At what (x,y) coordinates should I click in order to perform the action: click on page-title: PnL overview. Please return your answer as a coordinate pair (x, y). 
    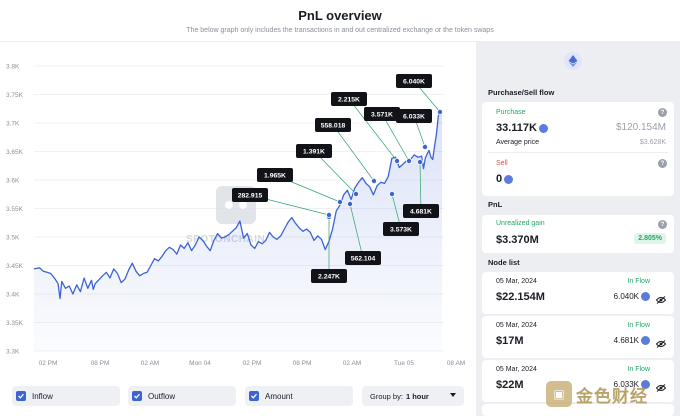
    Looking at the image, I should click on (340, 15).